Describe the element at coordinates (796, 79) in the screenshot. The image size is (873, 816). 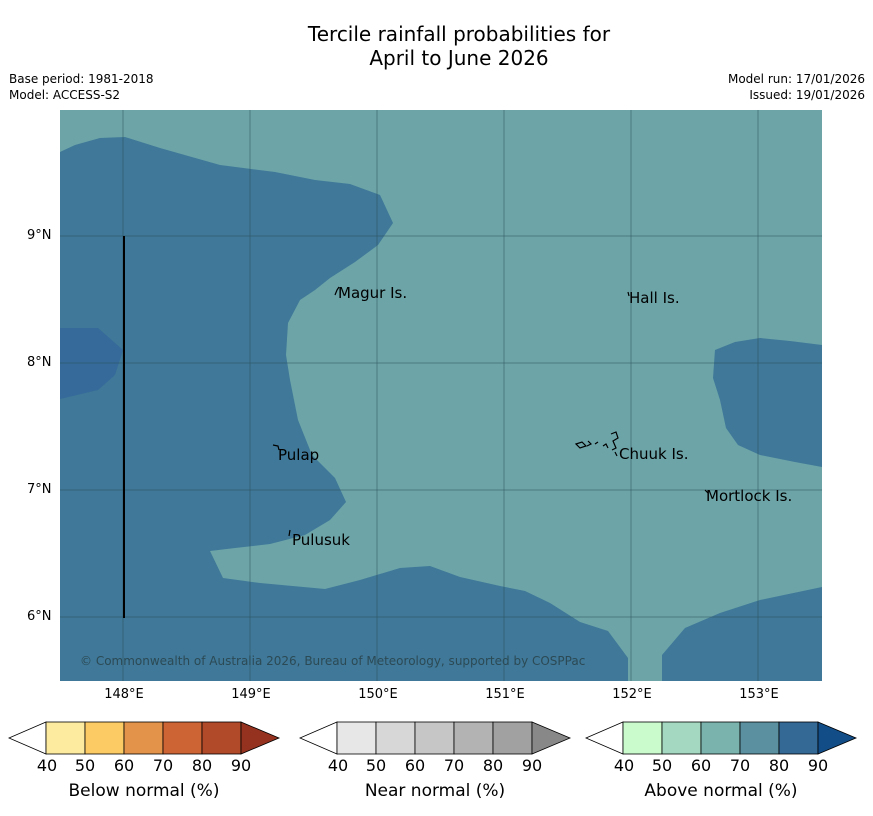
I see `model-run: Model run: 17/01/2026` at that location.